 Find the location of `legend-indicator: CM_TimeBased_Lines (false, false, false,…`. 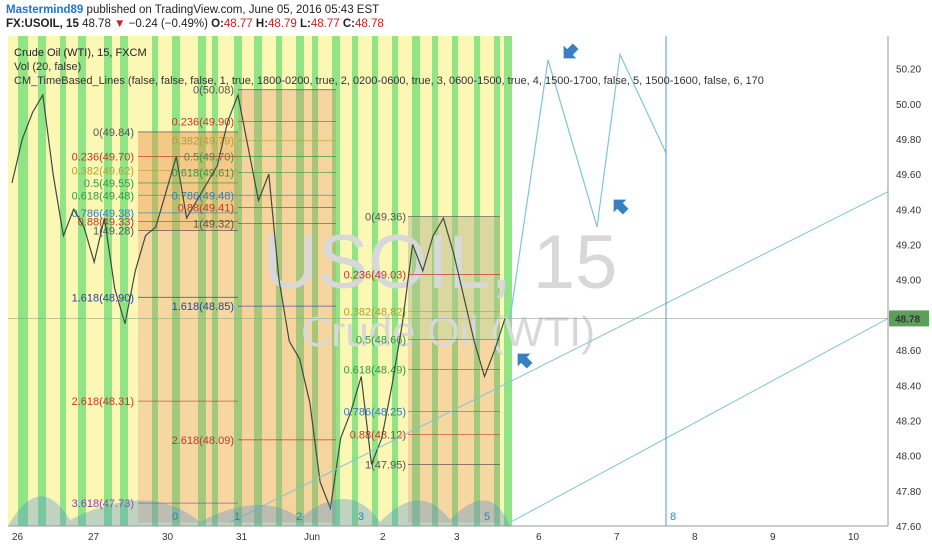

legend-indicator: CM_TimeBased_Lines (false, false, false,… is located at coordinates (389, 81).